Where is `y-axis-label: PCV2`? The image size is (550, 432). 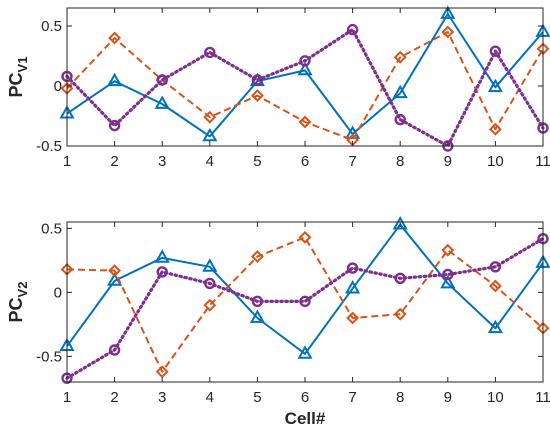 y-axis-label: PCV2 is located at coordinates (18, 302).